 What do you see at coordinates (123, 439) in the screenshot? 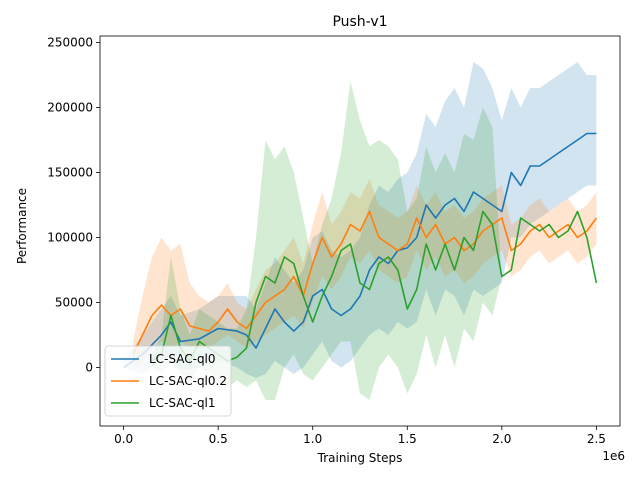
I see `x-tick-label: 0.0` at bounding box center [123, 439].